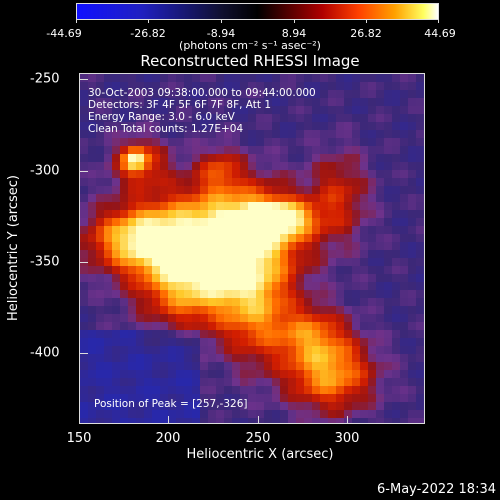 The image size is (500, 500). Describe the element at coordinates (45, 353) in the screenshot. I see `y-tick: -400` at that location.